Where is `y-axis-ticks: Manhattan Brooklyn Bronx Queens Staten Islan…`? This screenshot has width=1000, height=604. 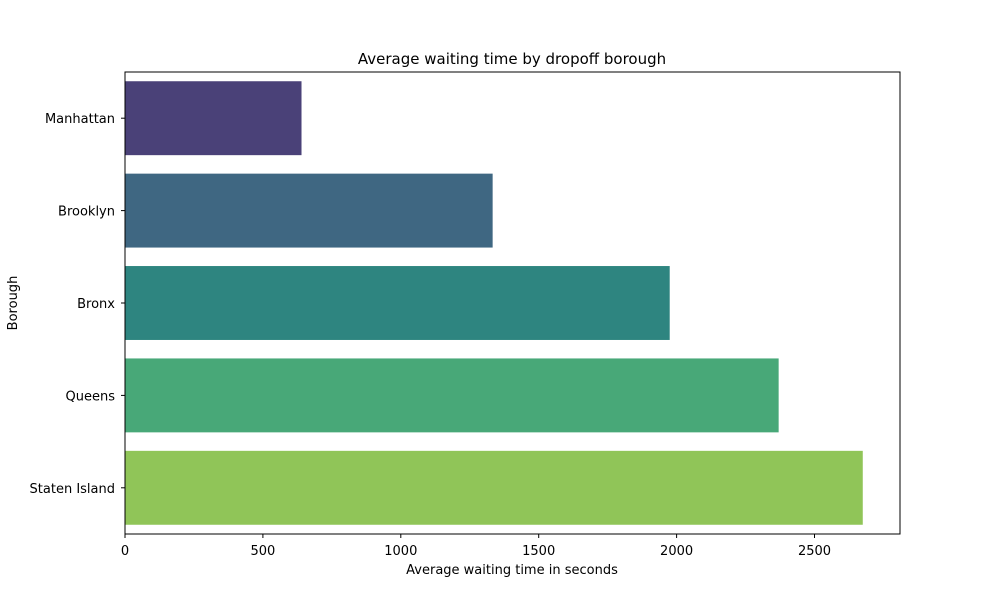 y-axis-ticks: Manhattan Brooklyn Bronx Queens Staten Islan… is located at coordinates (77, 304).